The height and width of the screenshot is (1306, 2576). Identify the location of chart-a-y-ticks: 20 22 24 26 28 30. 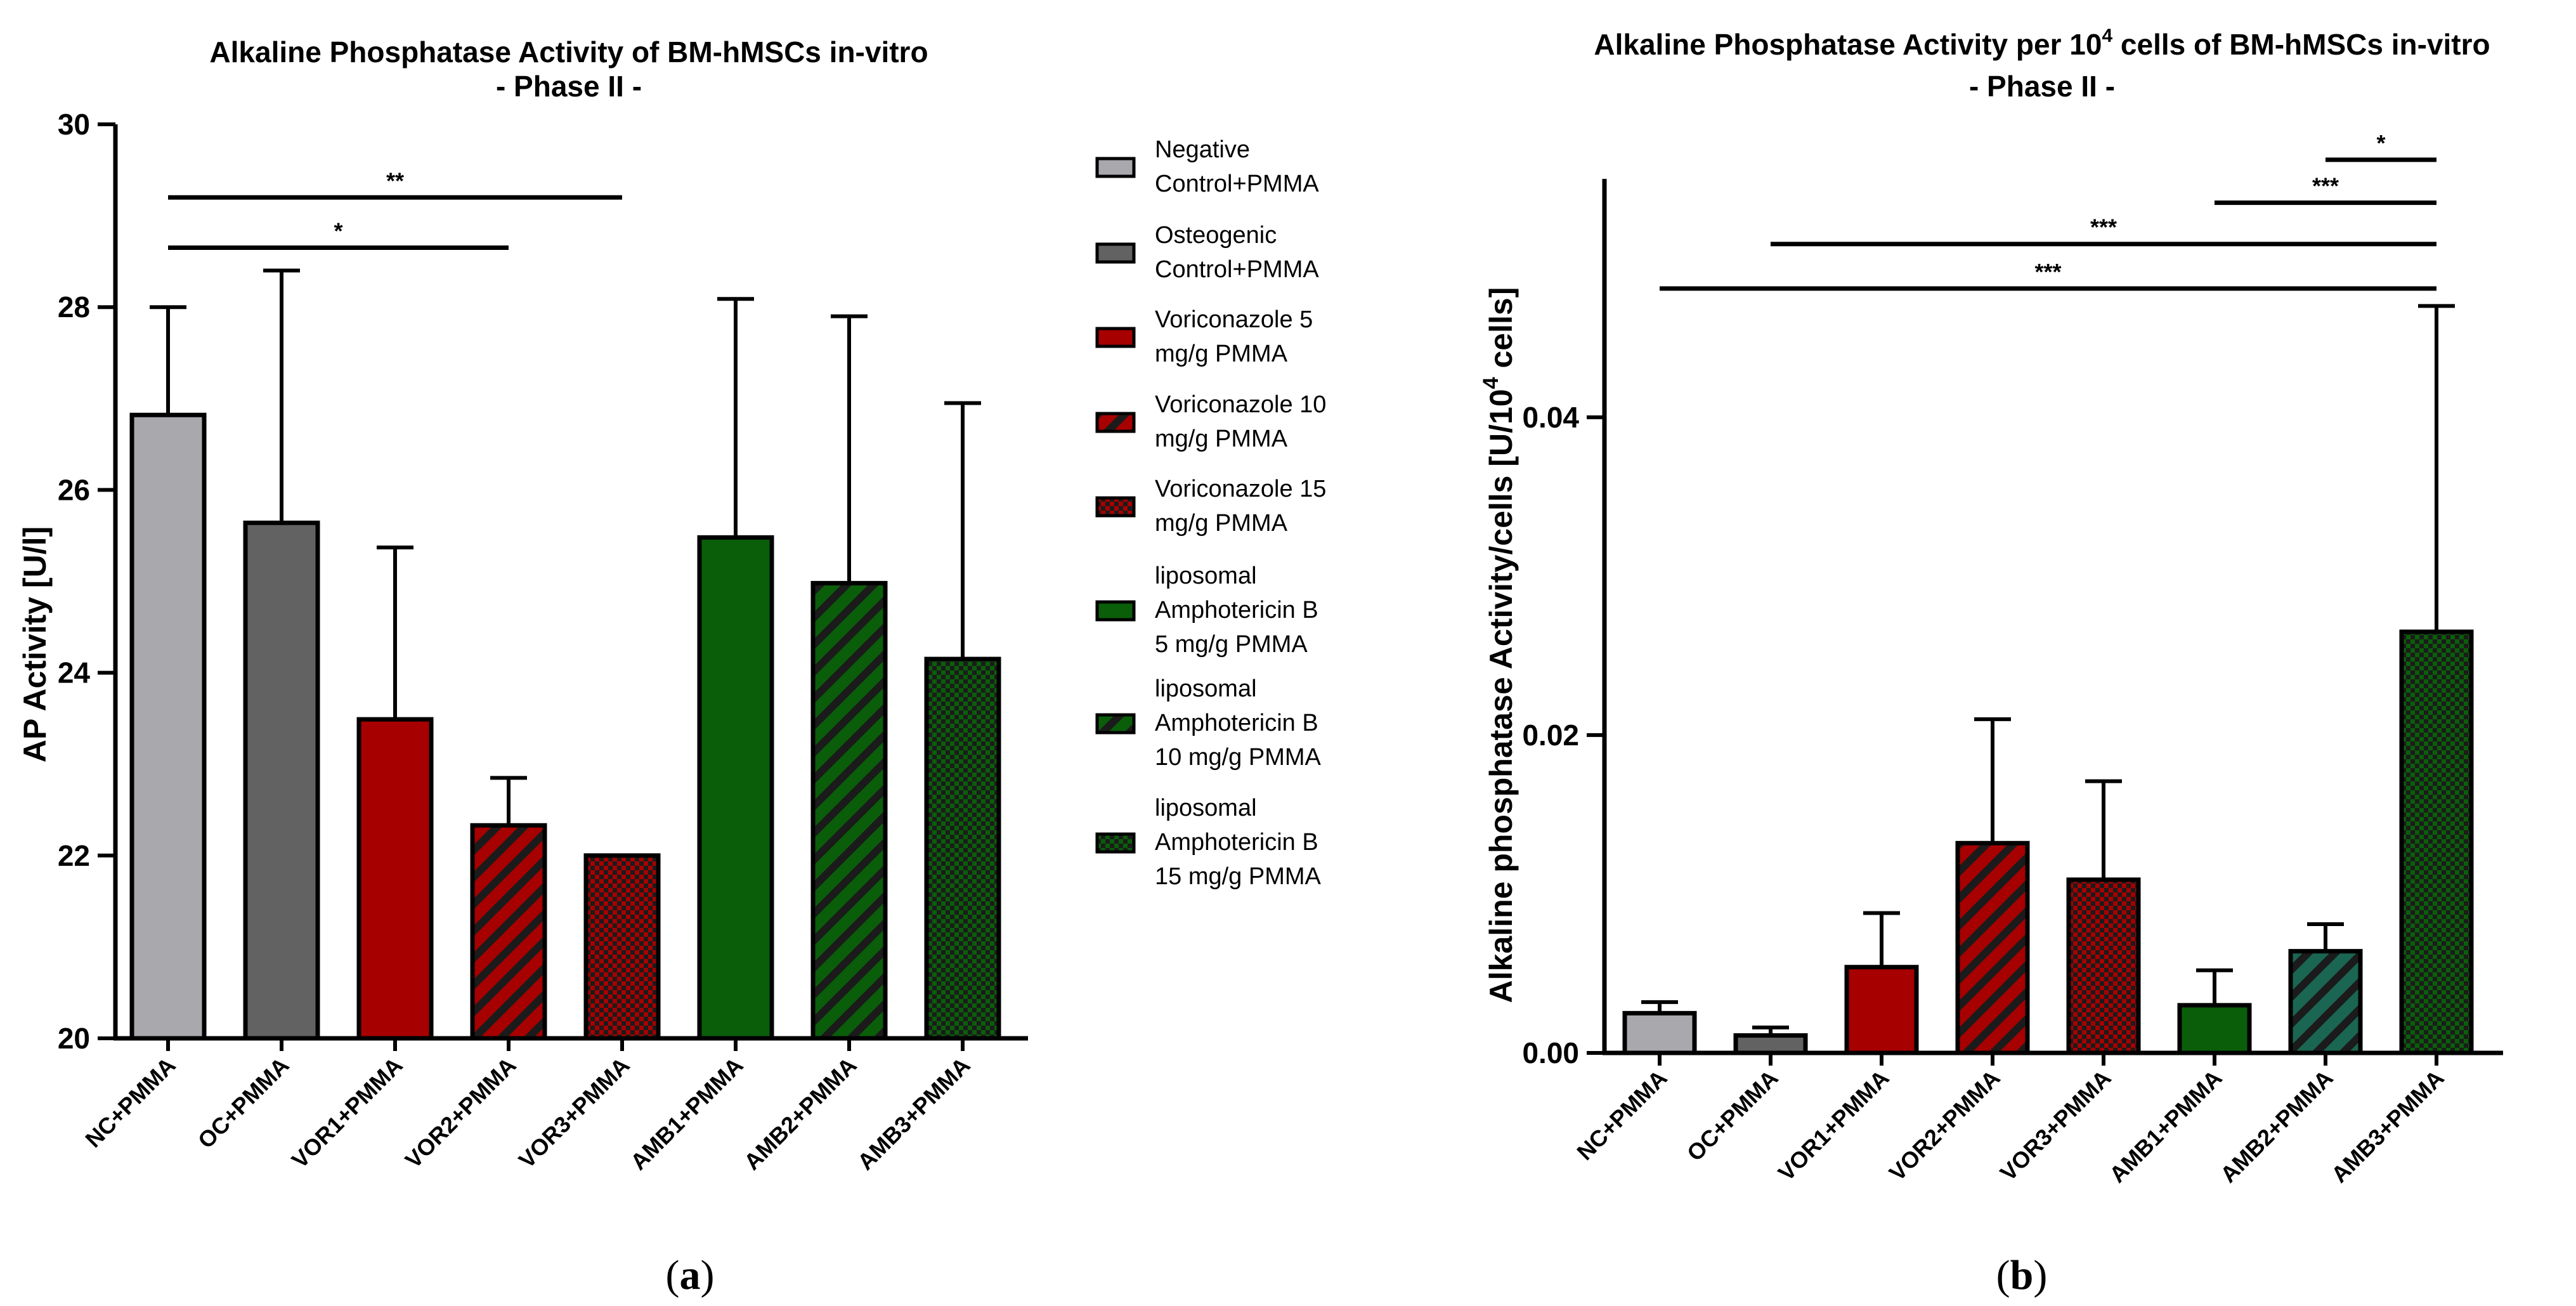
(86, 581).